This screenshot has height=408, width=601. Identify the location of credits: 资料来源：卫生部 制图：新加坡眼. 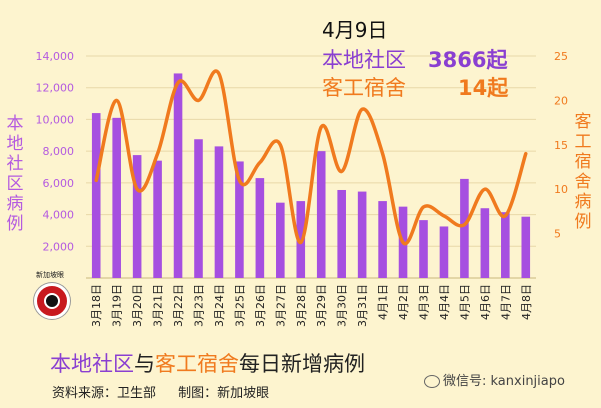
(169, 391).